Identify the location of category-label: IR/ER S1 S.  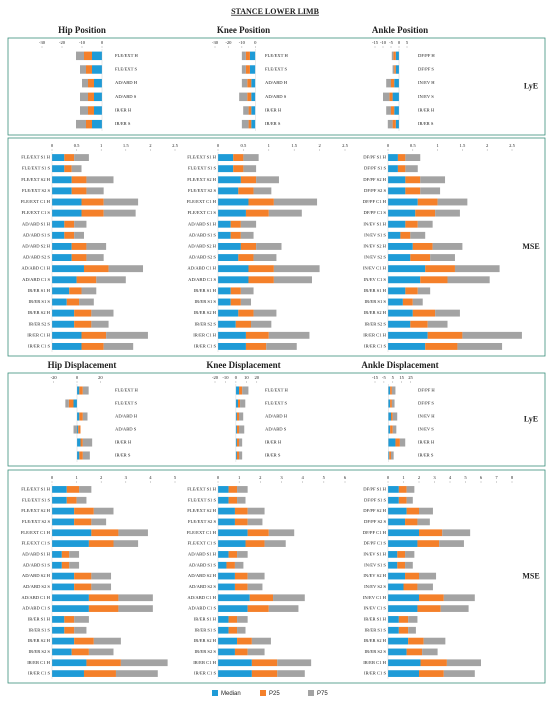
(40, 629).